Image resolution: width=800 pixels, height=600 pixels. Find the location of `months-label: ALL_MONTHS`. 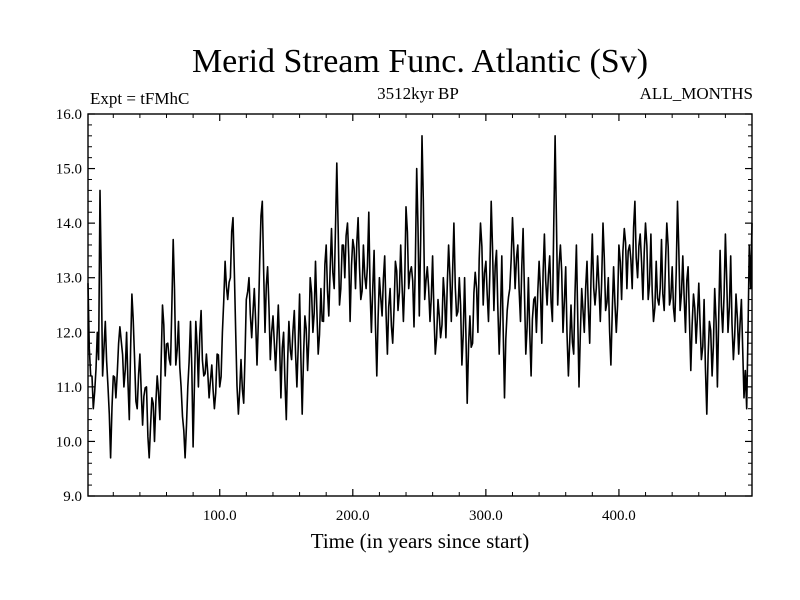

months-label: ALL_MONTHS is located at coordinates (696, 93).